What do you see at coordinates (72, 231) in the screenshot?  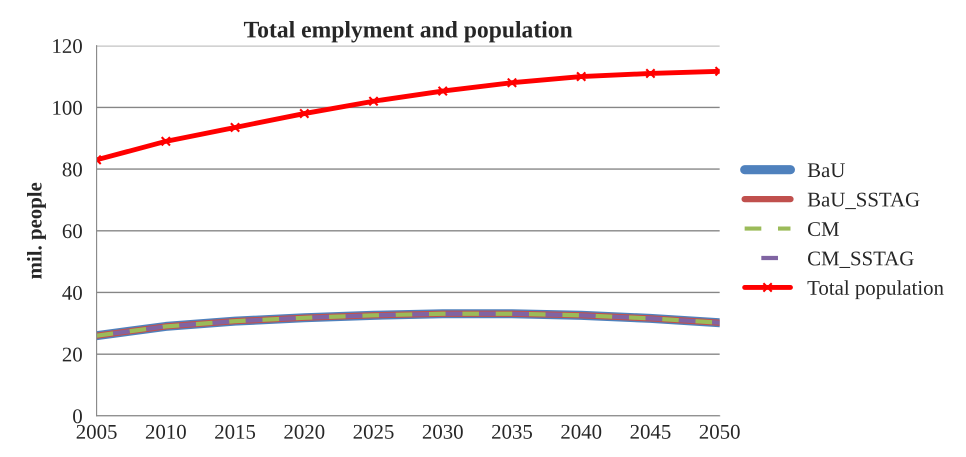 I see `y-tick-label: 60` at bounding box center [72, 231].